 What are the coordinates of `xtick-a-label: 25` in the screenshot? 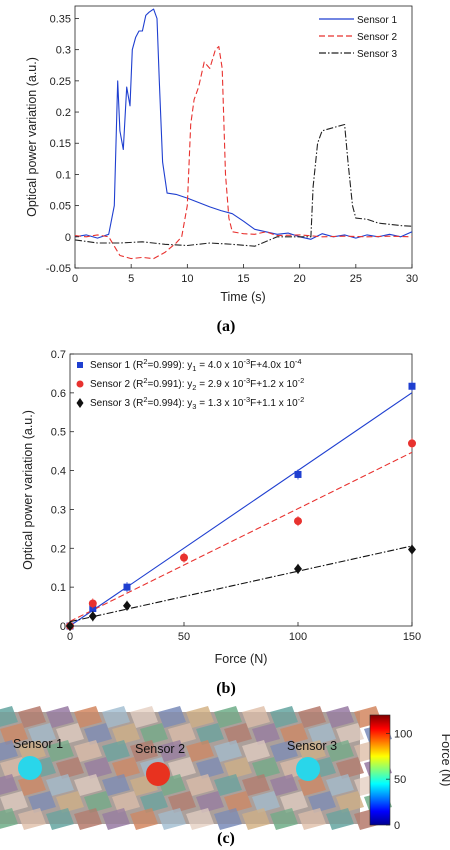 It's located at (356, 279).